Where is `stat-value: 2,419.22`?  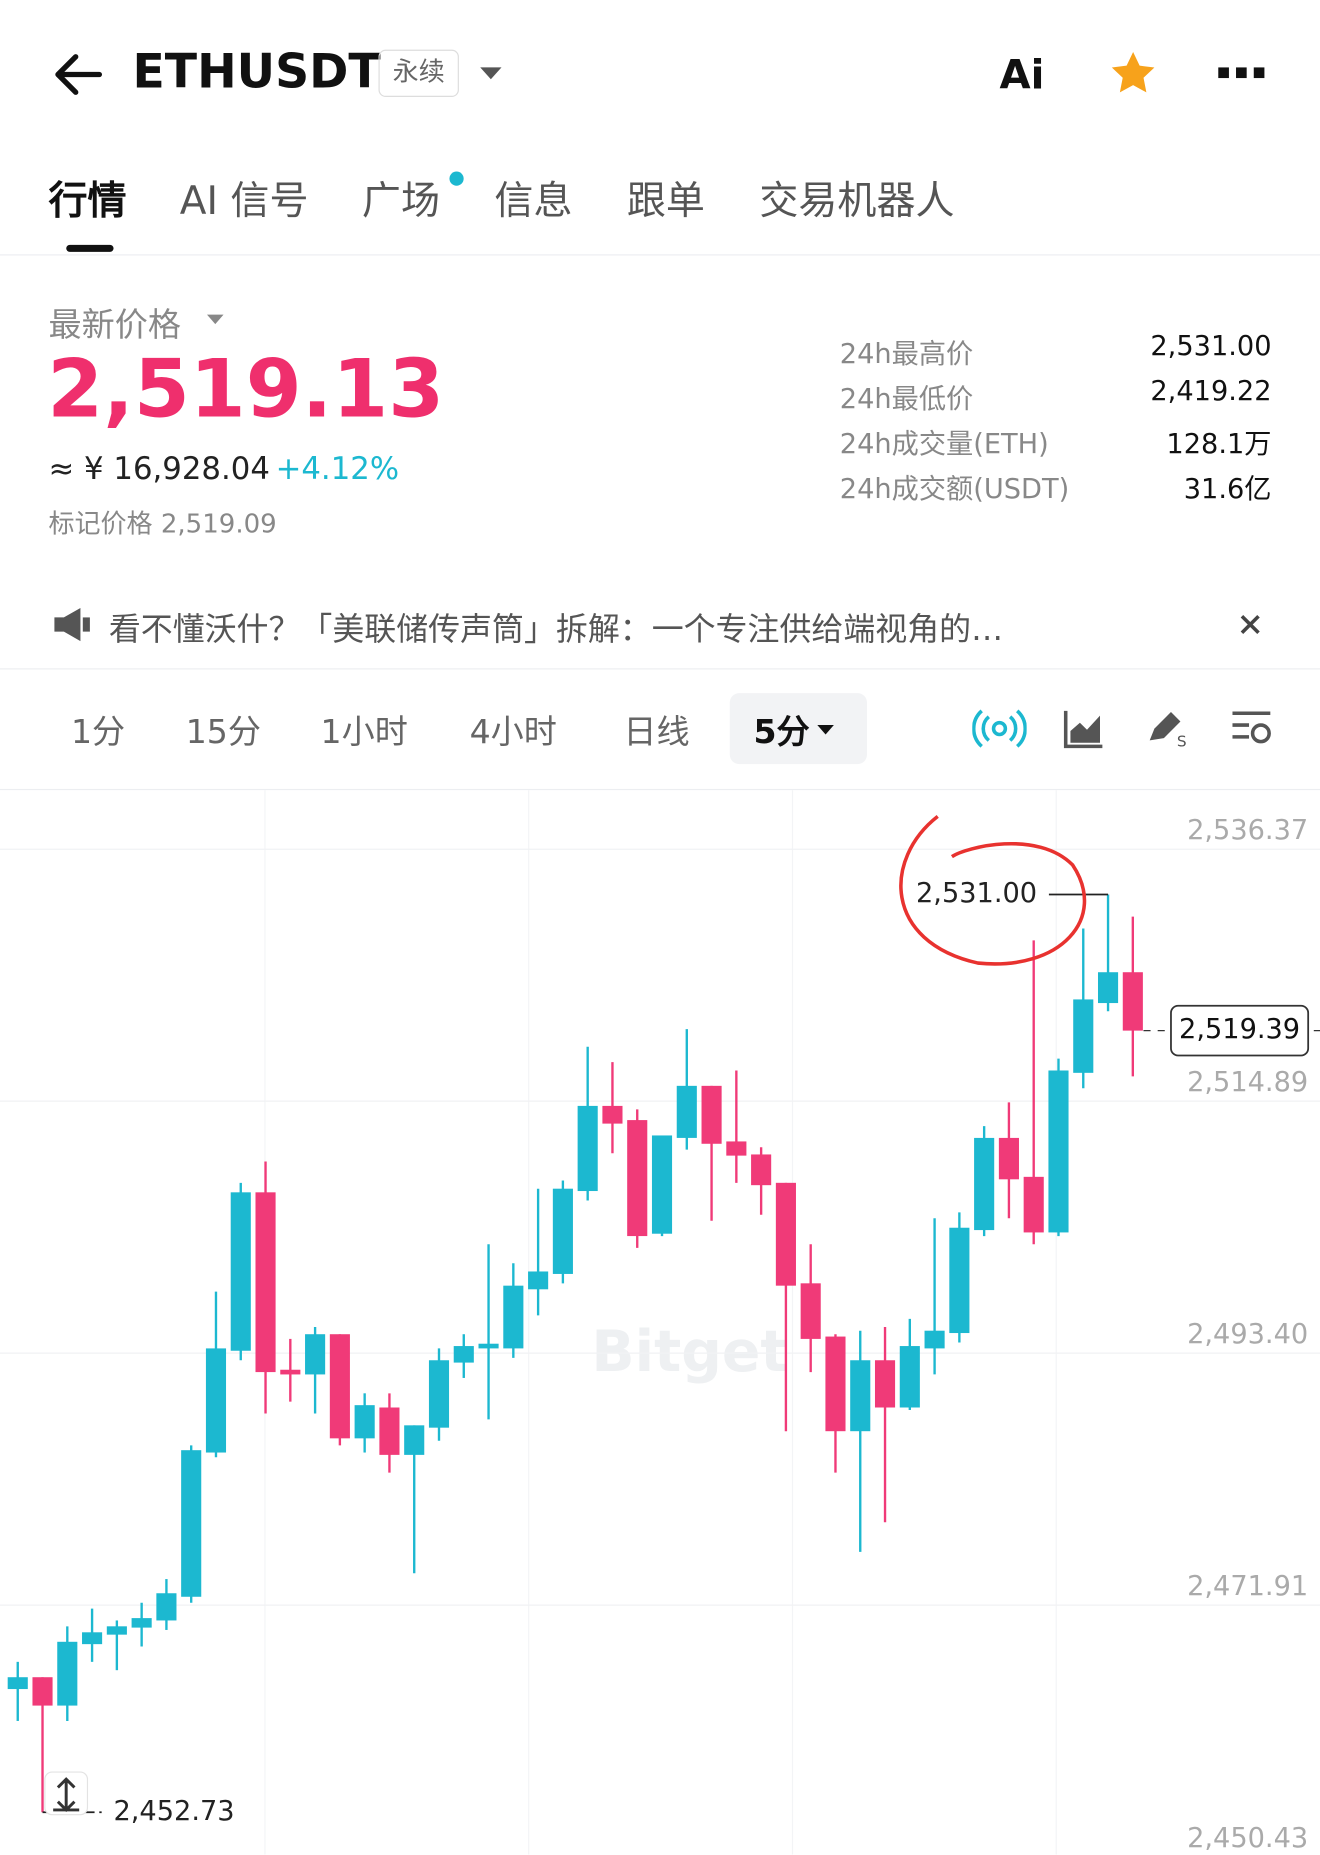
stat-value: 2,419.22 is located at coordinates (1211, 391).